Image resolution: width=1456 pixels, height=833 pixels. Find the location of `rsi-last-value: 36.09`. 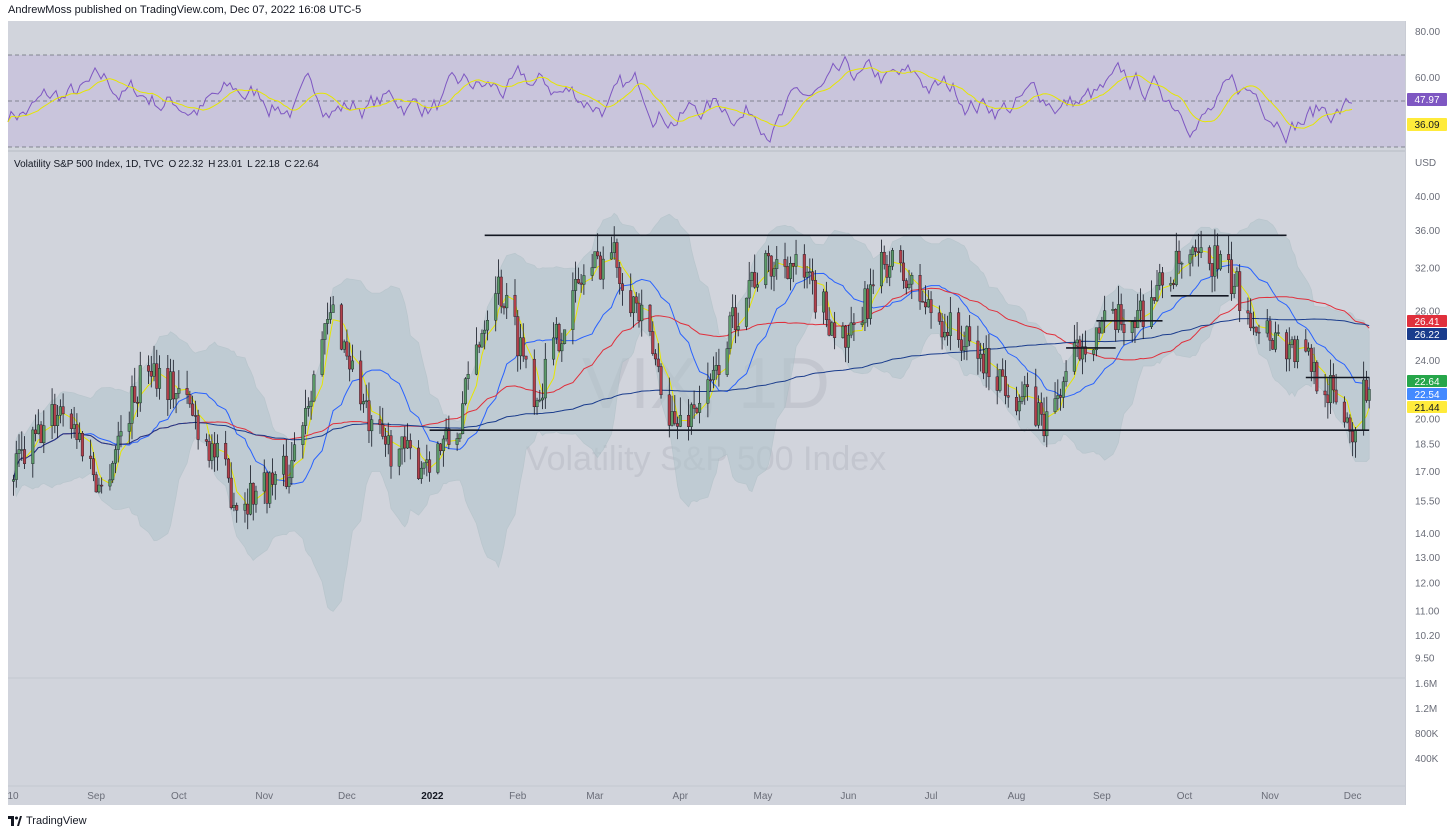

rsi-last-value: 36.09 is located at coordinates (1427, 124).